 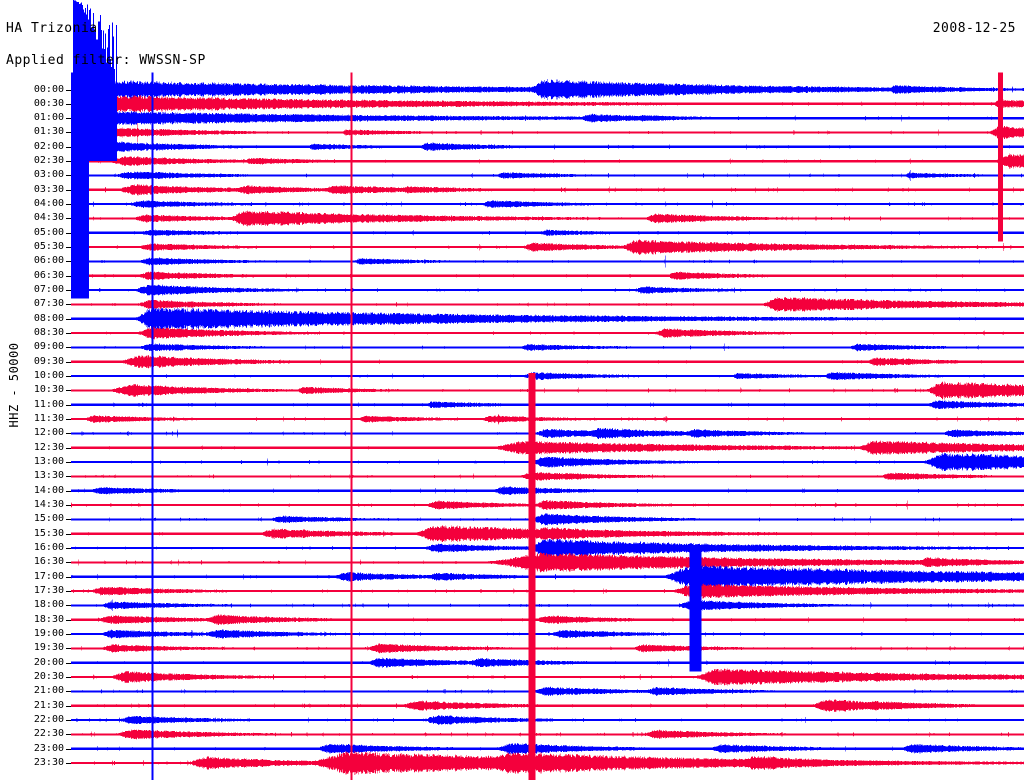 I want to click on time-axis-label: 17:30, so click(x=48, y=591).